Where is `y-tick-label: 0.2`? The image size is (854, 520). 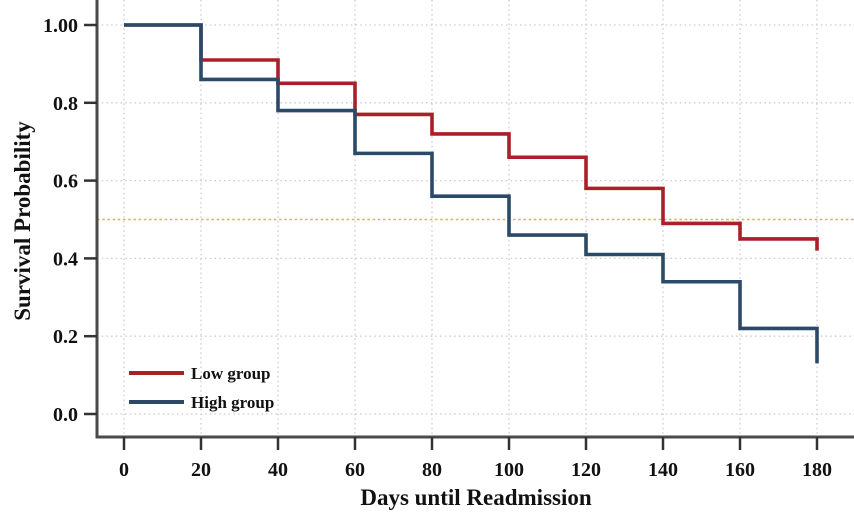
y-tick-label: 0.2 is located at coordinates (65, 337).